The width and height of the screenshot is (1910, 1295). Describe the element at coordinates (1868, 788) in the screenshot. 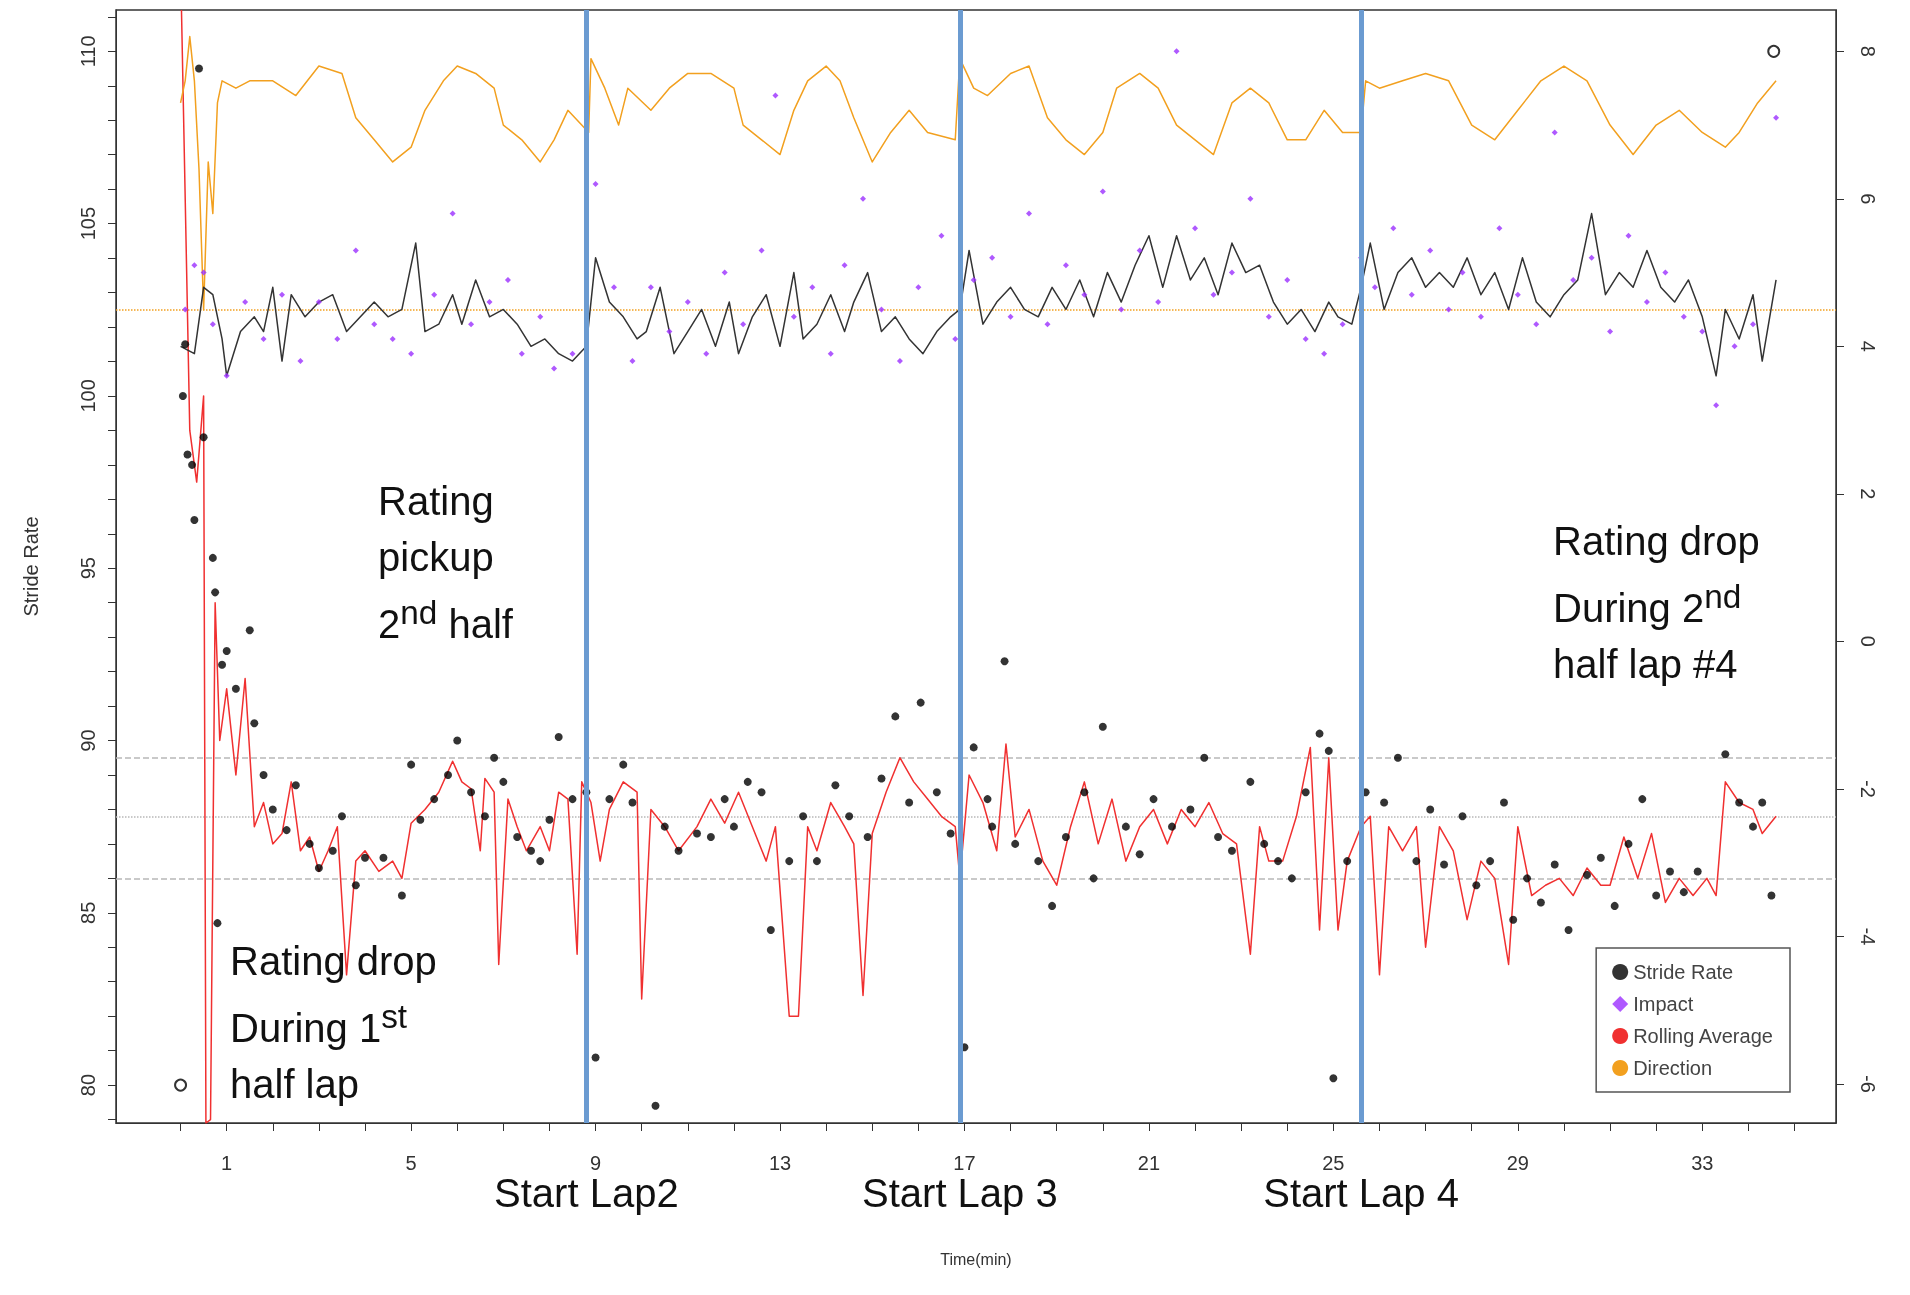

I see `y2-tick-label: -2` at that location.